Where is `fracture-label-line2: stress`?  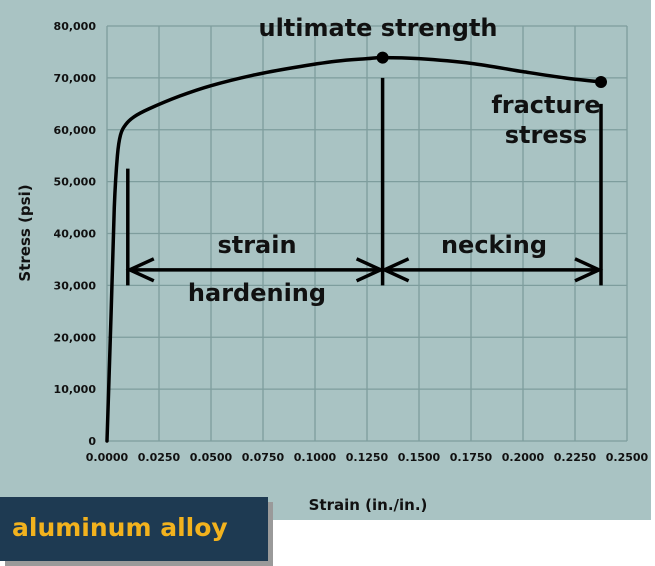 fracture-label-line2: stress is located at coordinates (546, 135).